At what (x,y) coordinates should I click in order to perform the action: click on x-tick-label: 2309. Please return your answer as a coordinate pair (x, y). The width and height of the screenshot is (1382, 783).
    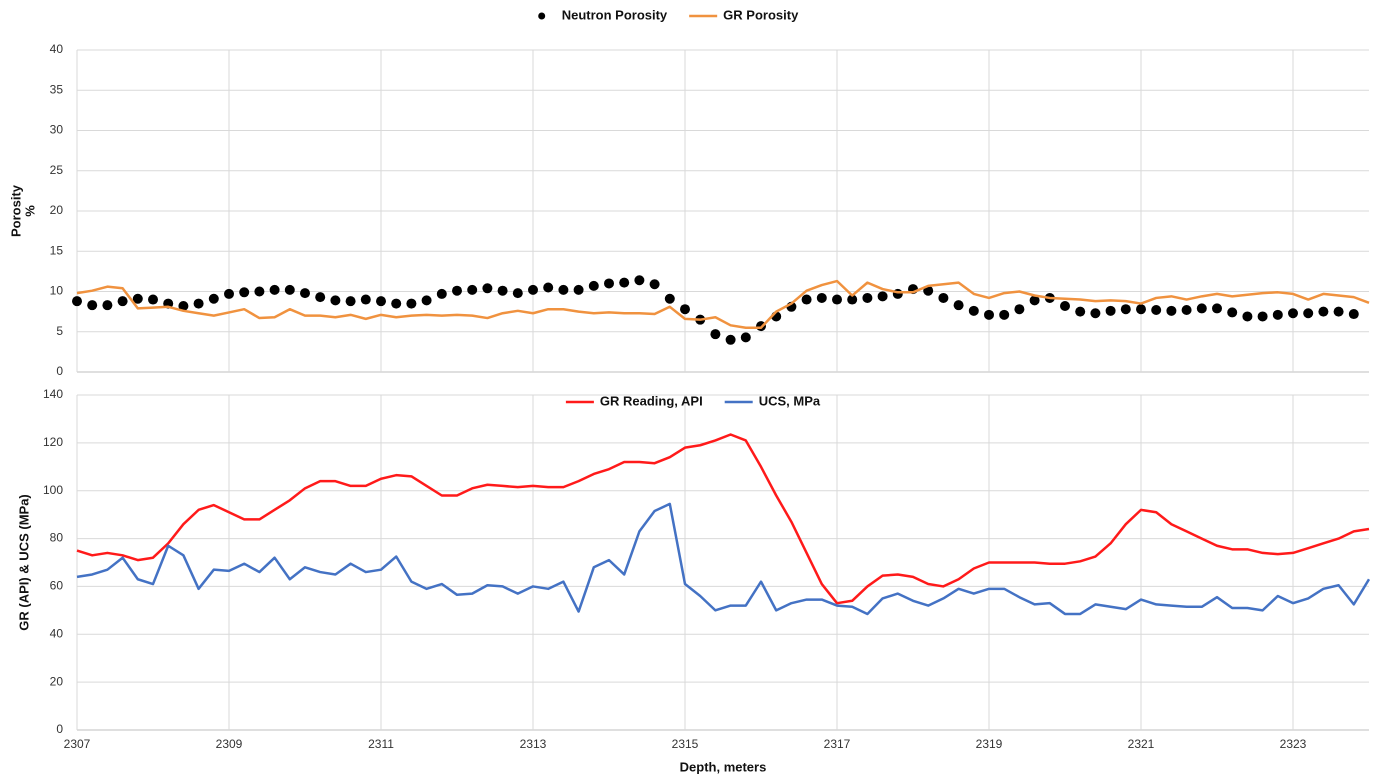
    Looking at the image, I should click on (229, 744).